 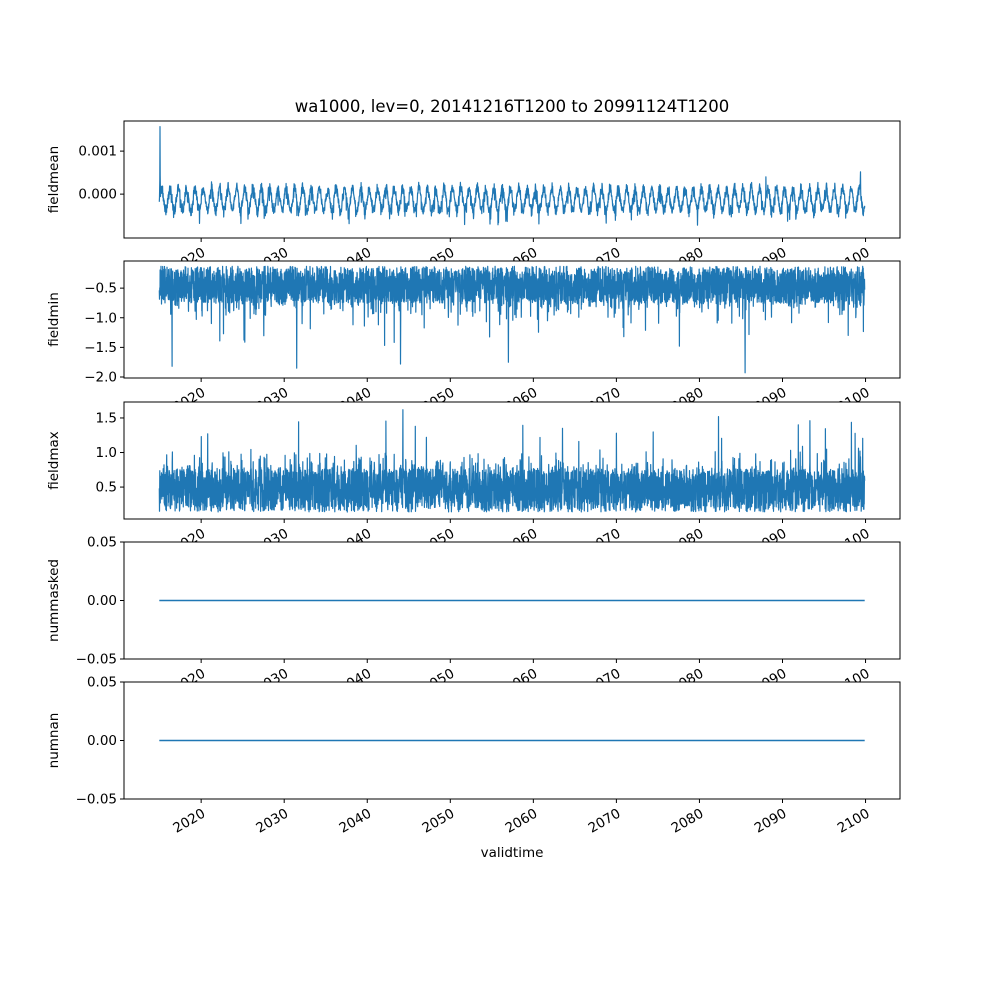 What do you see at coordinates (189, 821) in the screenshot?
I see `x-tick-label: 2020` at bounding box center [189, 821].